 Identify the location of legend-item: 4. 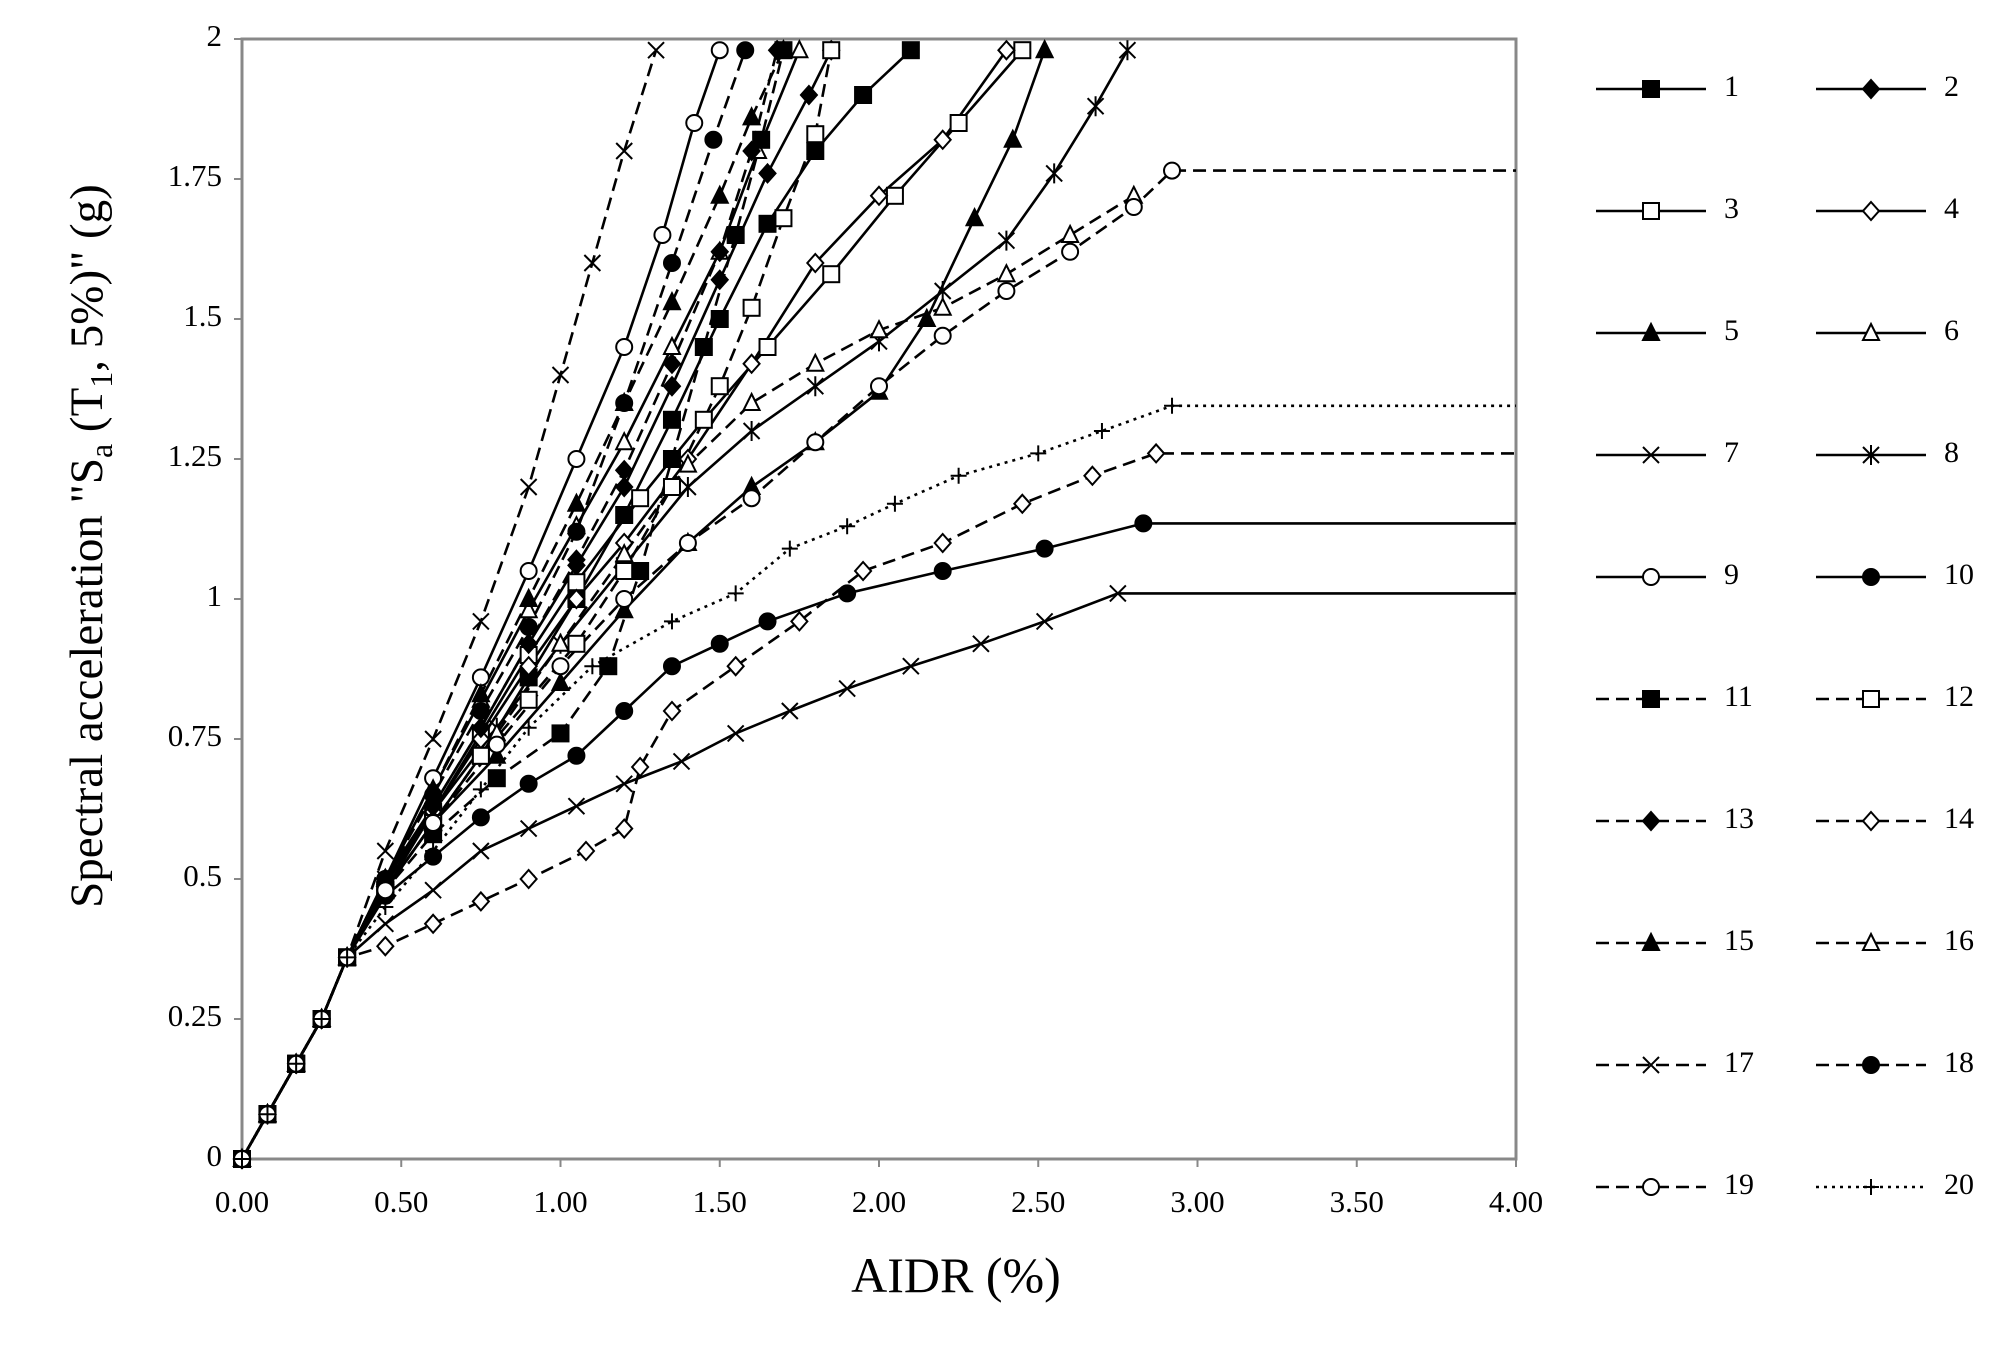
(1887, 208).